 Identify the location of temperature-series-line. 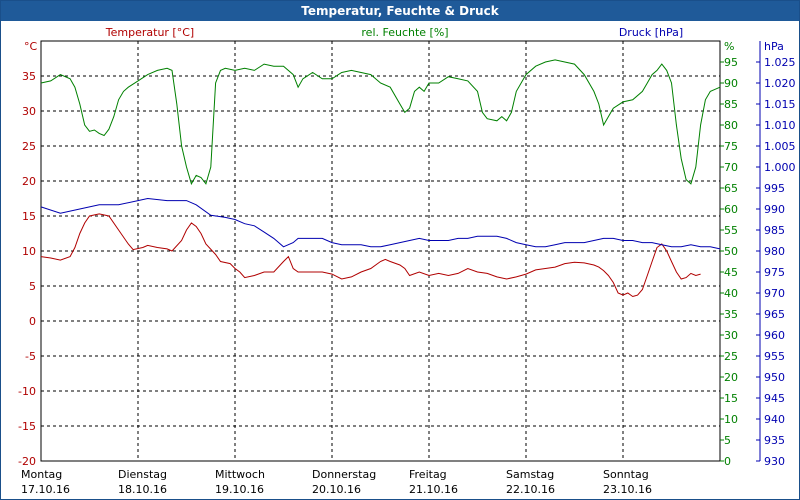
(370, 255).